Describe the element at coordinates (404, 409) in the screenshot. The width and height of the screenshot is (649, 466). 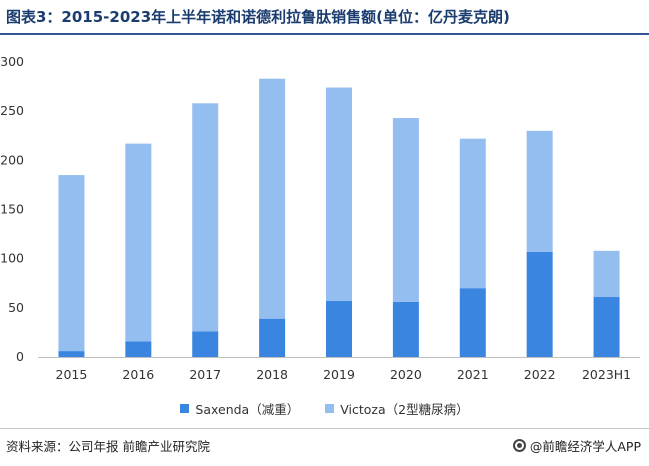
I see `legend-label-victoza: Victoza（2型糖尿病）` at that location.